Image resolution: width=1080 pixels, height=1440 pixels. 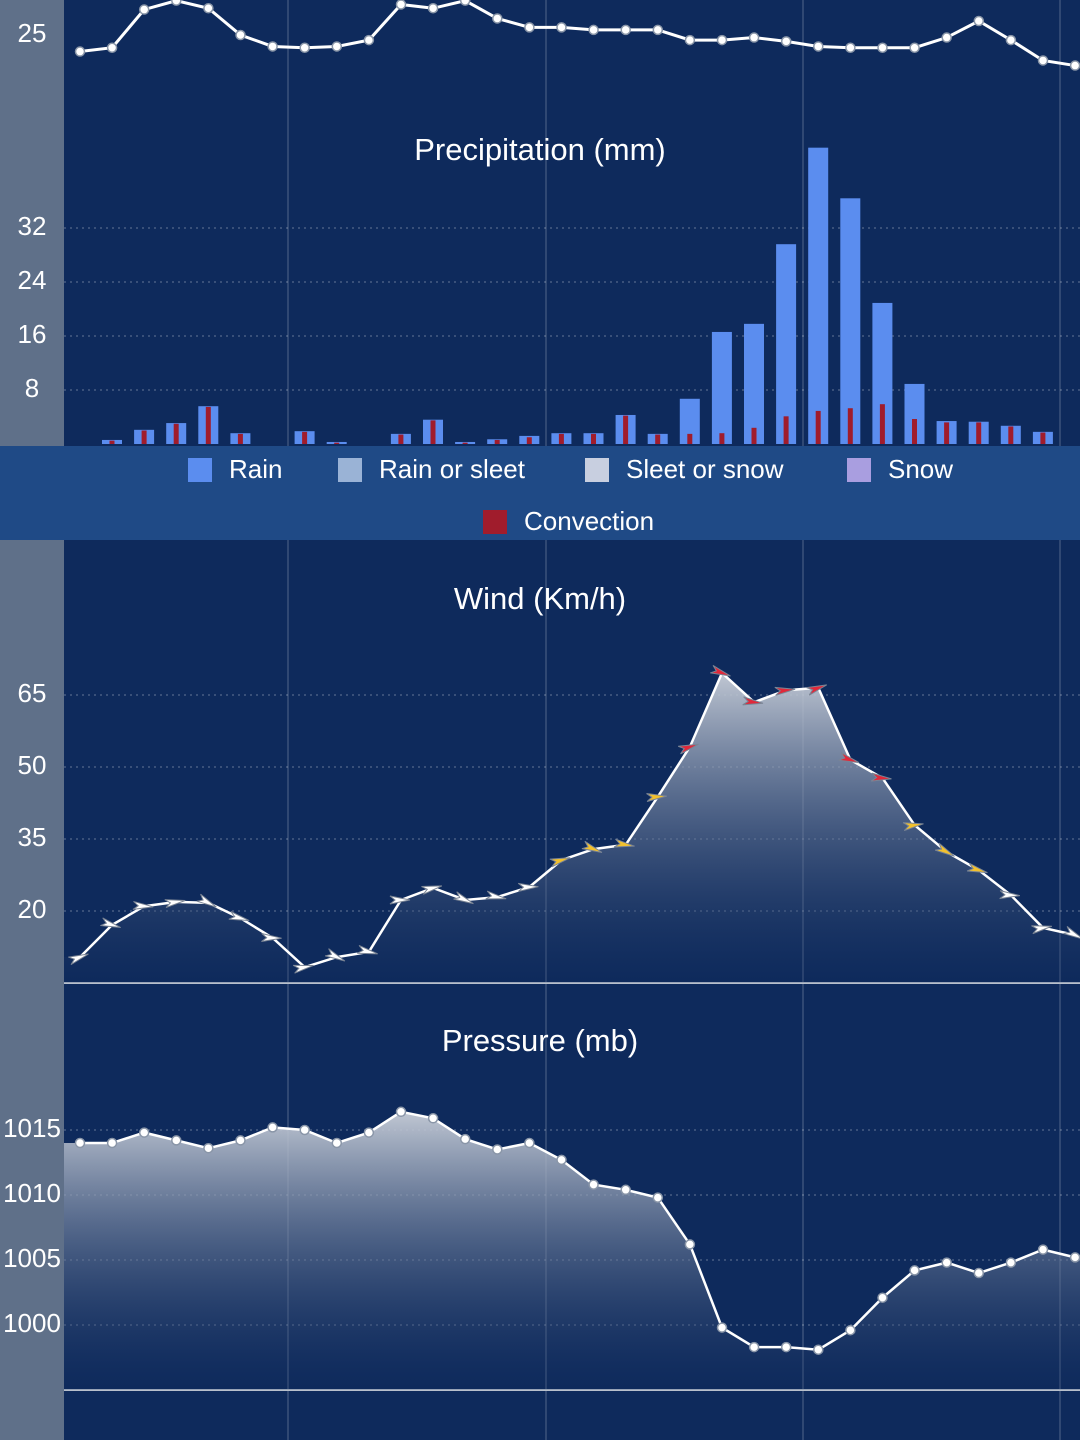 What do you see at coordinates (577, 34) in the screenshot?
I see `line` at bounding box center [577, 34].